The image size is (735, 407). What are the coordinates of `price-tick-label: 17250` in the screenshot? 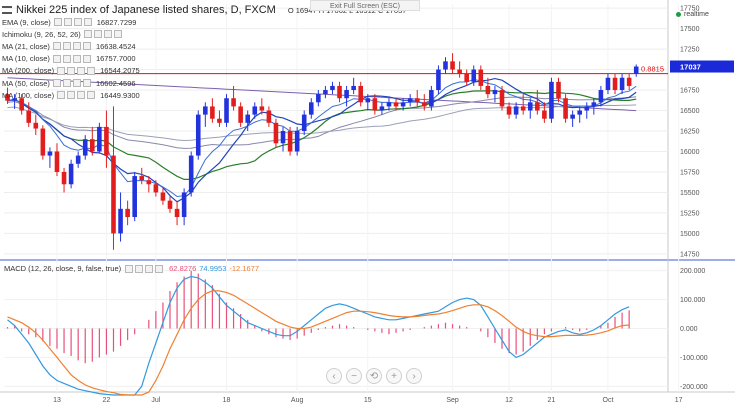 It's located at (690, 50).